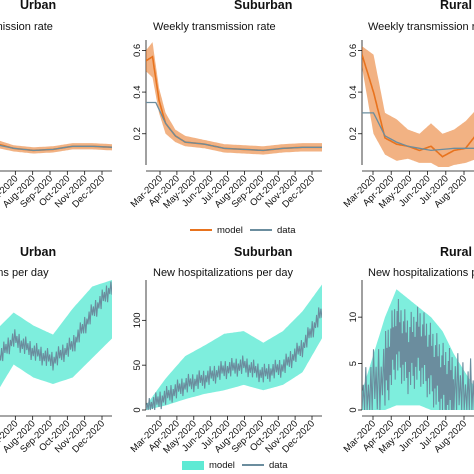 The height and width of the screenshot is (474, 474). I want to click on y-tick-label: 10, so click(353, 317).